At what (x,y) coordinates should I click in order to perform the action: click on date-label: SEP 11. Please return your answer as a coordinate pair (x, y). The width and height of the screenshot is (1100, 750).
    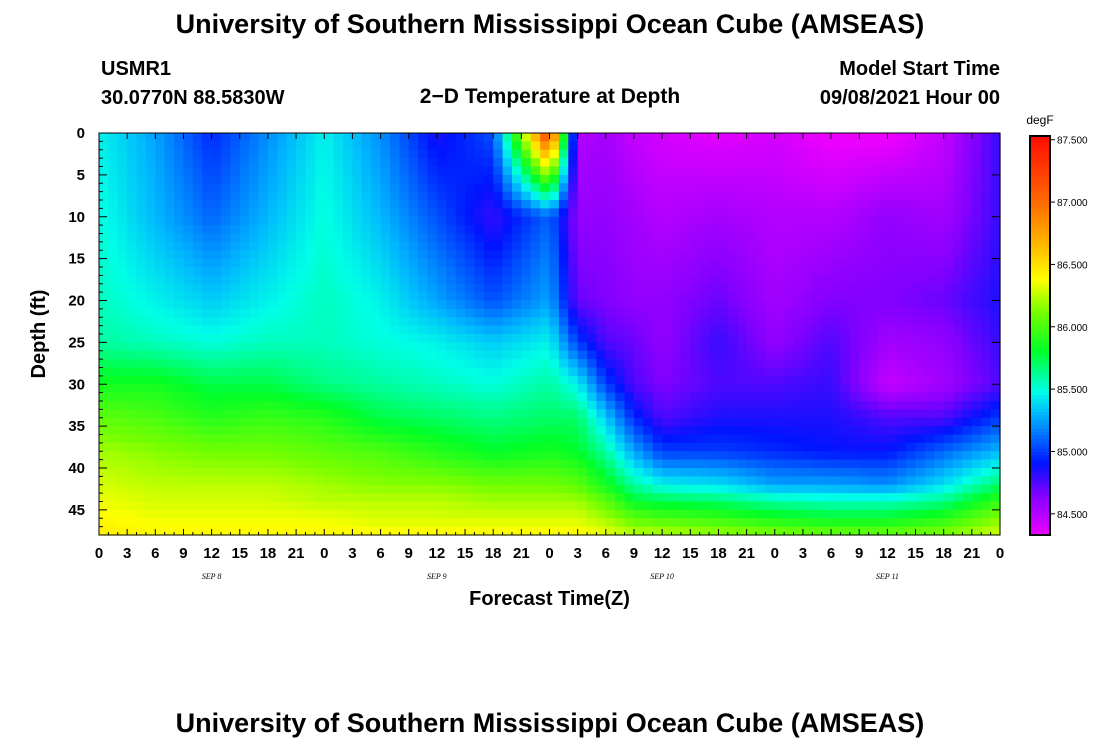
    Looking at the image, I should click on (887, 576).